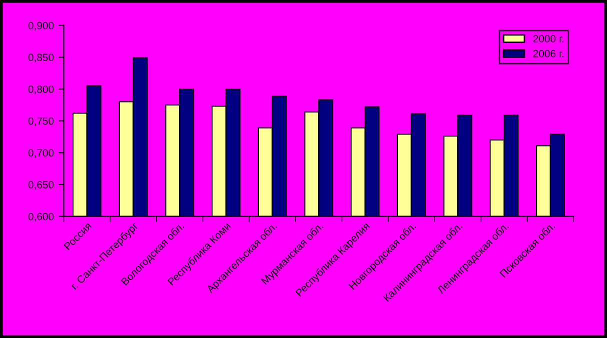  Describe the element at coordinates (41, 185) in the screenshot. I see `y-tick-label: 0,650` at that location.